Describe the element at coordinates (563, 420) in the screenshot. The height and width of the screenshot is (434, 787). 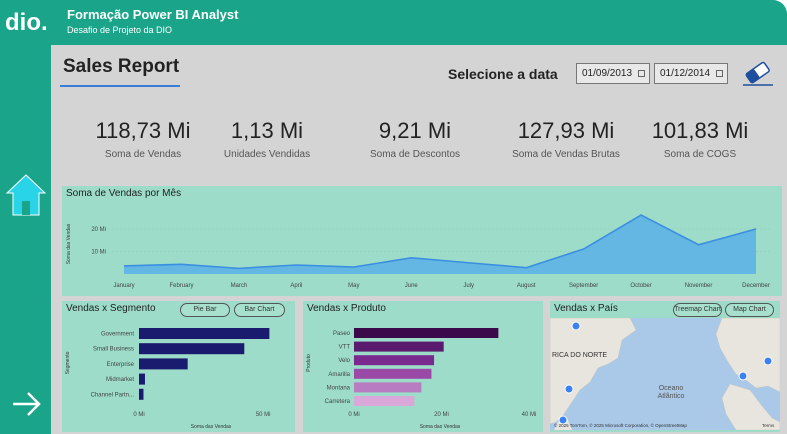
I see `map-point-mexico` at that location.